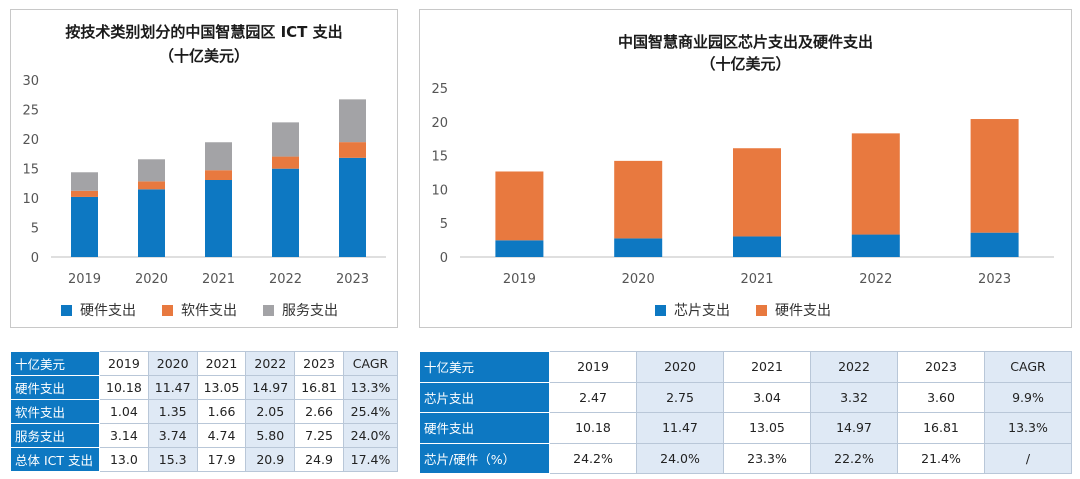 The width and height of the screenshot is (1080, 479). I want to click on ict-table-row-label: 总体 ICT 支出, so click(55, 459).